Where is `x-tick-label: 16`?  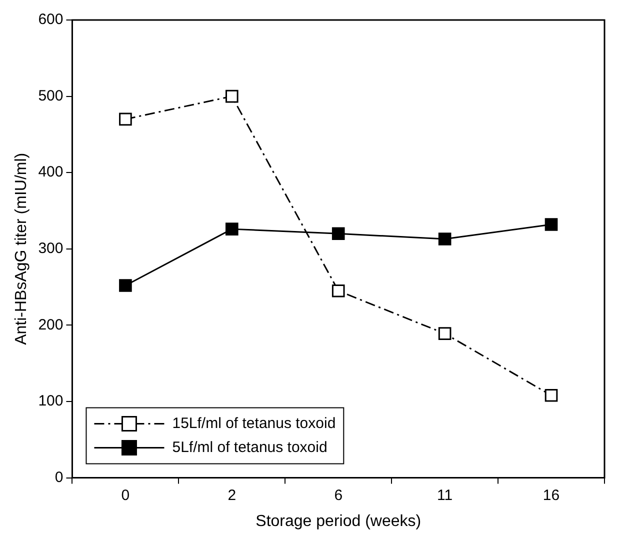
x-tick-label: 16 is located at coordinates (551, 495).